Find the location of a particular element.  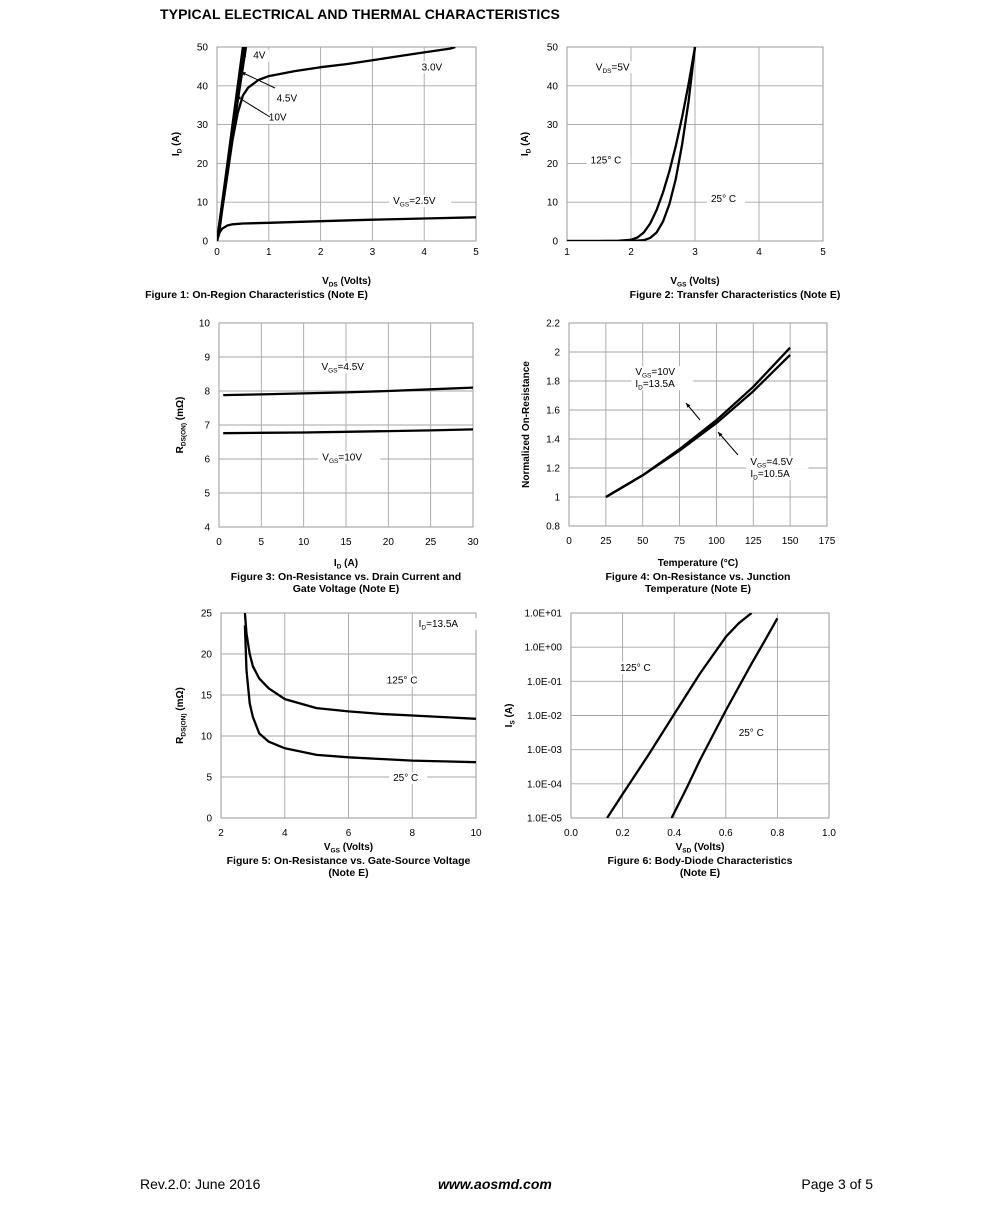

y-tick-label: 8 is located at coordinates (207, 392).